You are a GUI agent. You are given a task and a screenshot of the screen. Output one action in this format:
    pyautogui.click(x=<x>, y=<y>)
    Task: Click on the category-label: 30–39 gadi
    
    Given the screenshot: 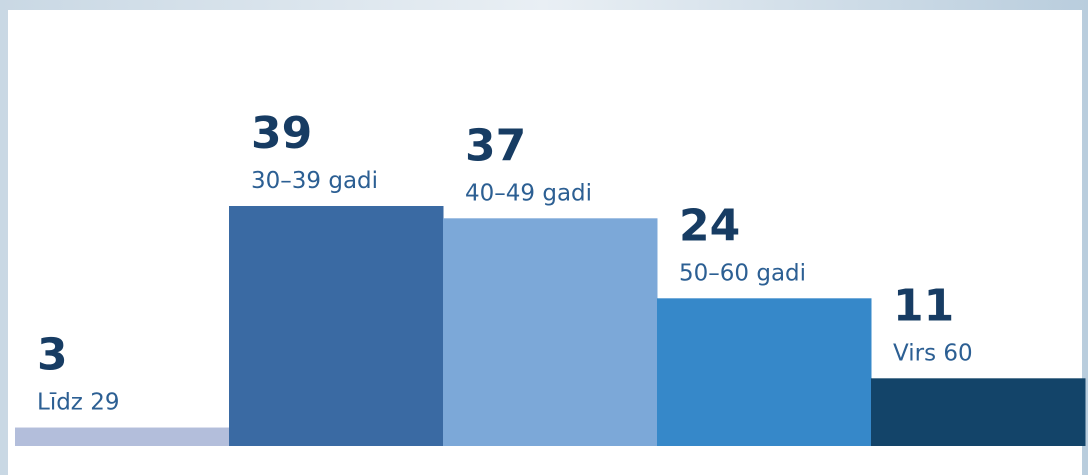 What is the action you would take?
    pyautogui.click(x=314, y=181)
    